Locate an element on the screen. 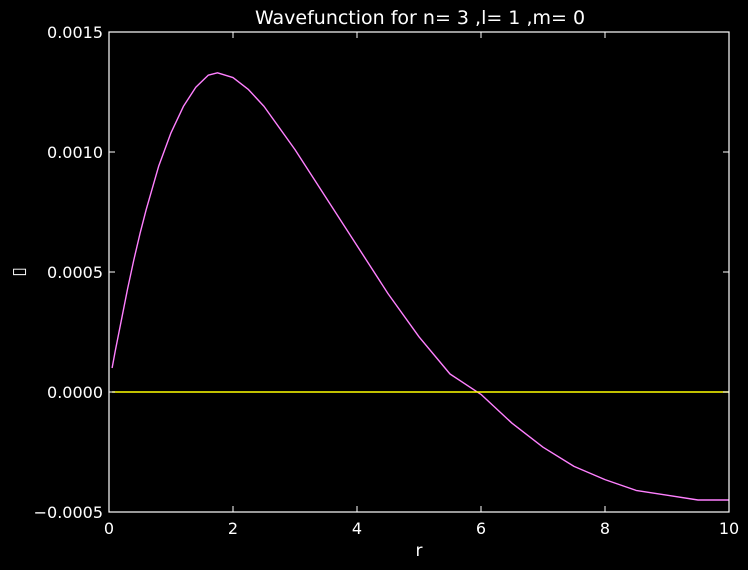 The width and height of the screenshot is (748, 570). x-tick-label: 4 is located at coordinates (357, 528).